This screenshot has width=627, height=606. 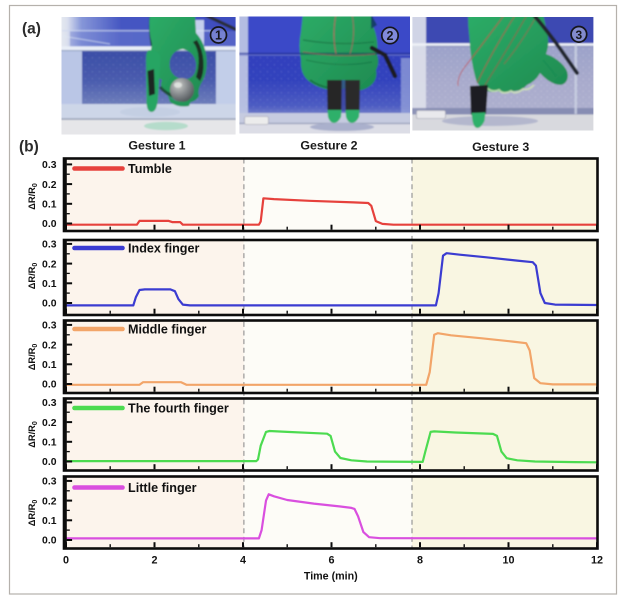 What do you see at coordinates (162, 488) in the screenshot?
I see `svg-text: Little finger` at bounding box center [162, 488].